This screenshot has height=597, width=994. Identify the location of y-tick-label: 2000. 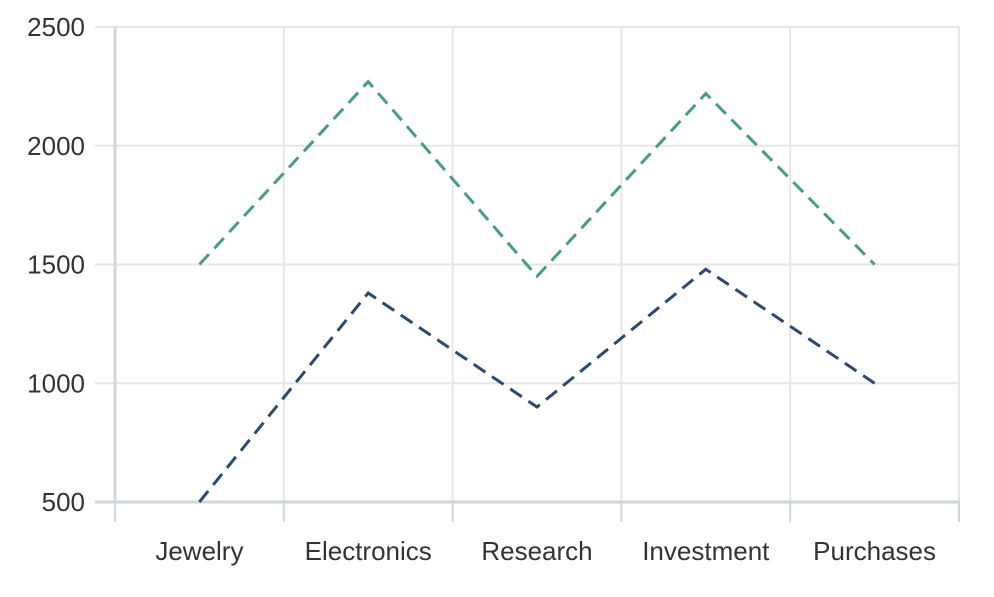
(56, 146).